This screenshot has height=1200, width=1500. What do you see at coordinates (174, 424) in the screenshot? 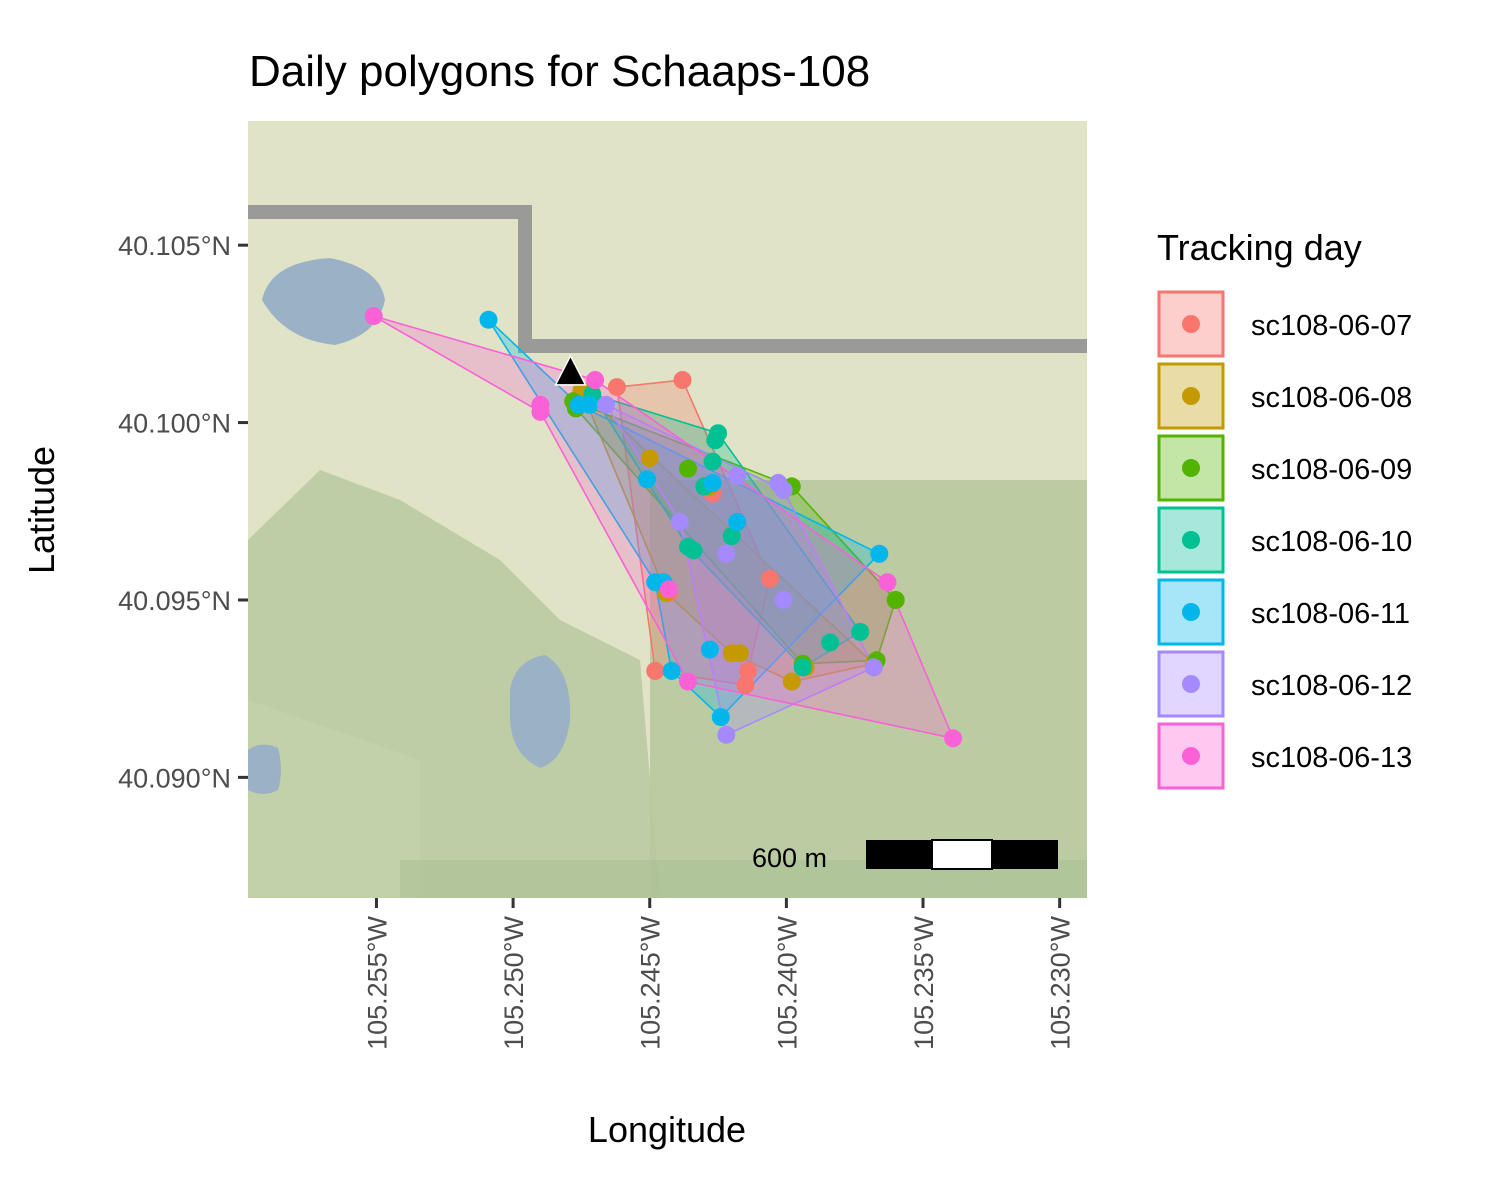
I see `y-tick-label: 40.100°N` at bounding box center [174, 424].